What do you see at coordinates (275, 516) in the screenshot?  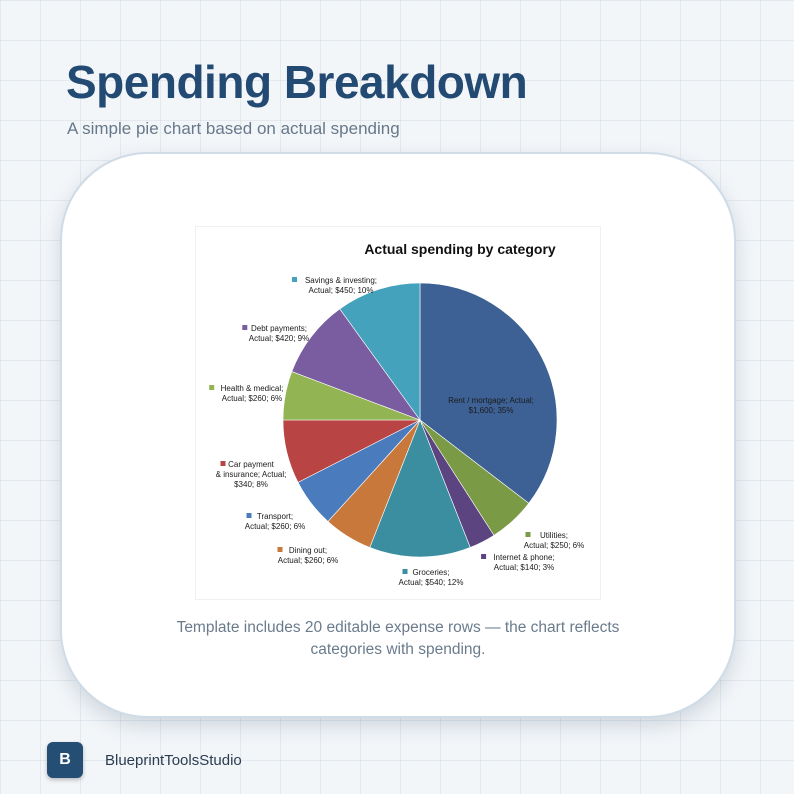 I see `label-line: Transport;` at bounding box center [275, 516].